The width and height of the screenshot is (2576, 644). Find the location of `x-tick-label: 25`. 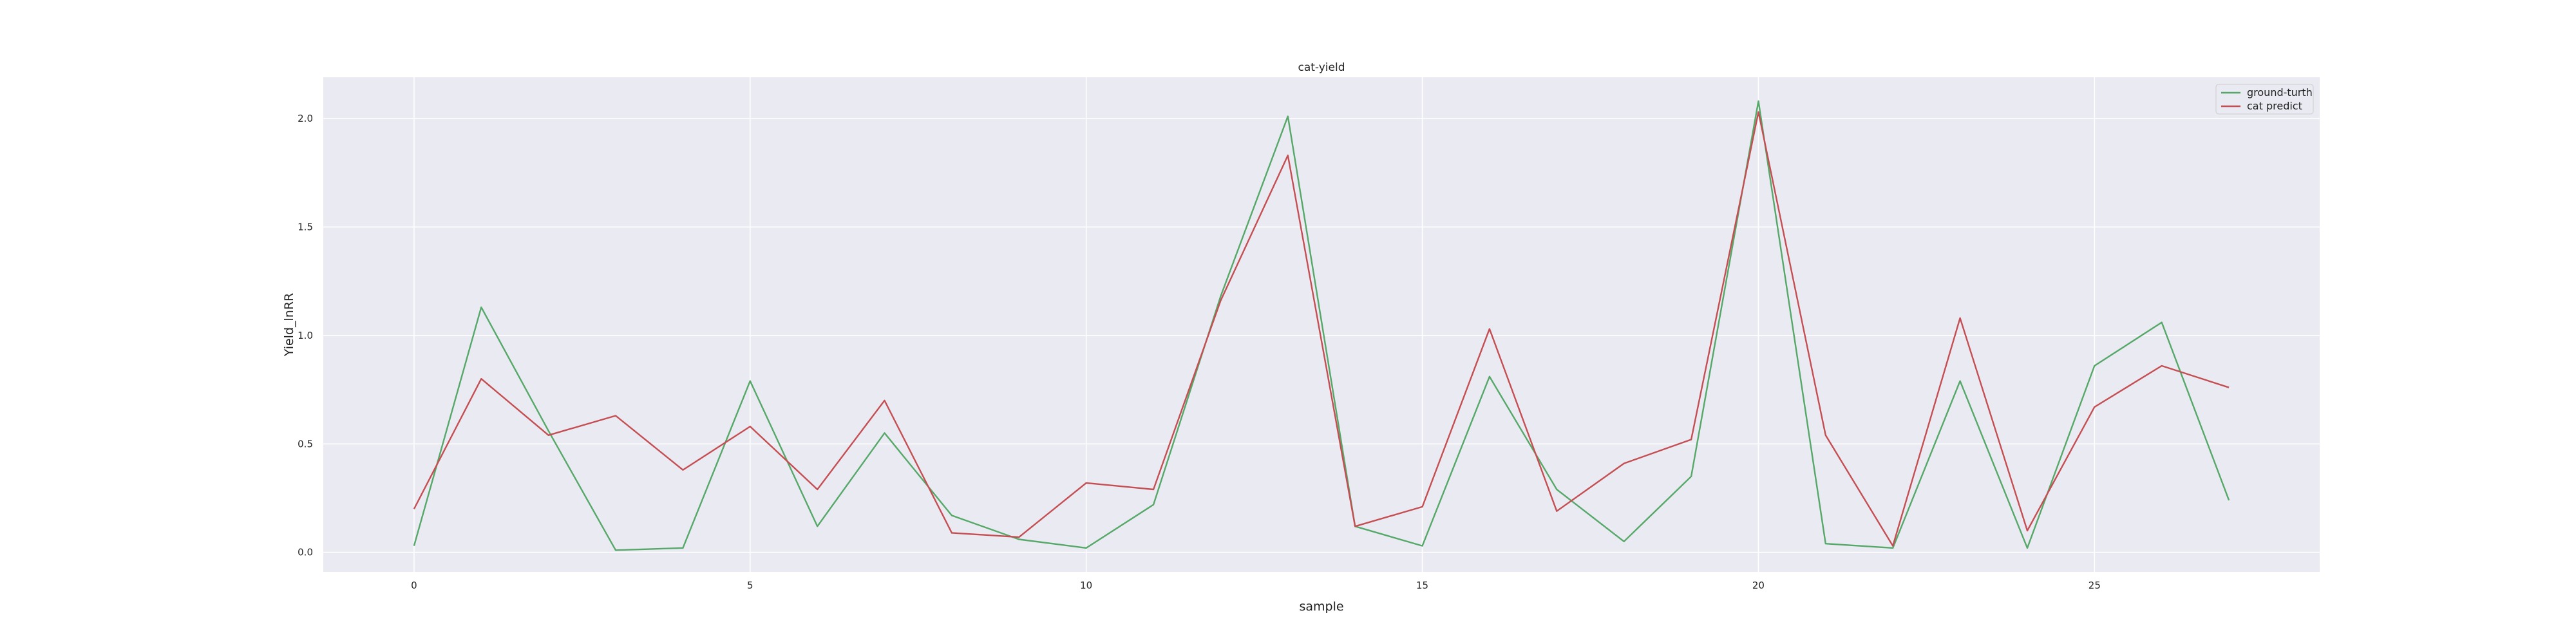

x-tick-label: 25 is located at coordinates (2094, 586).